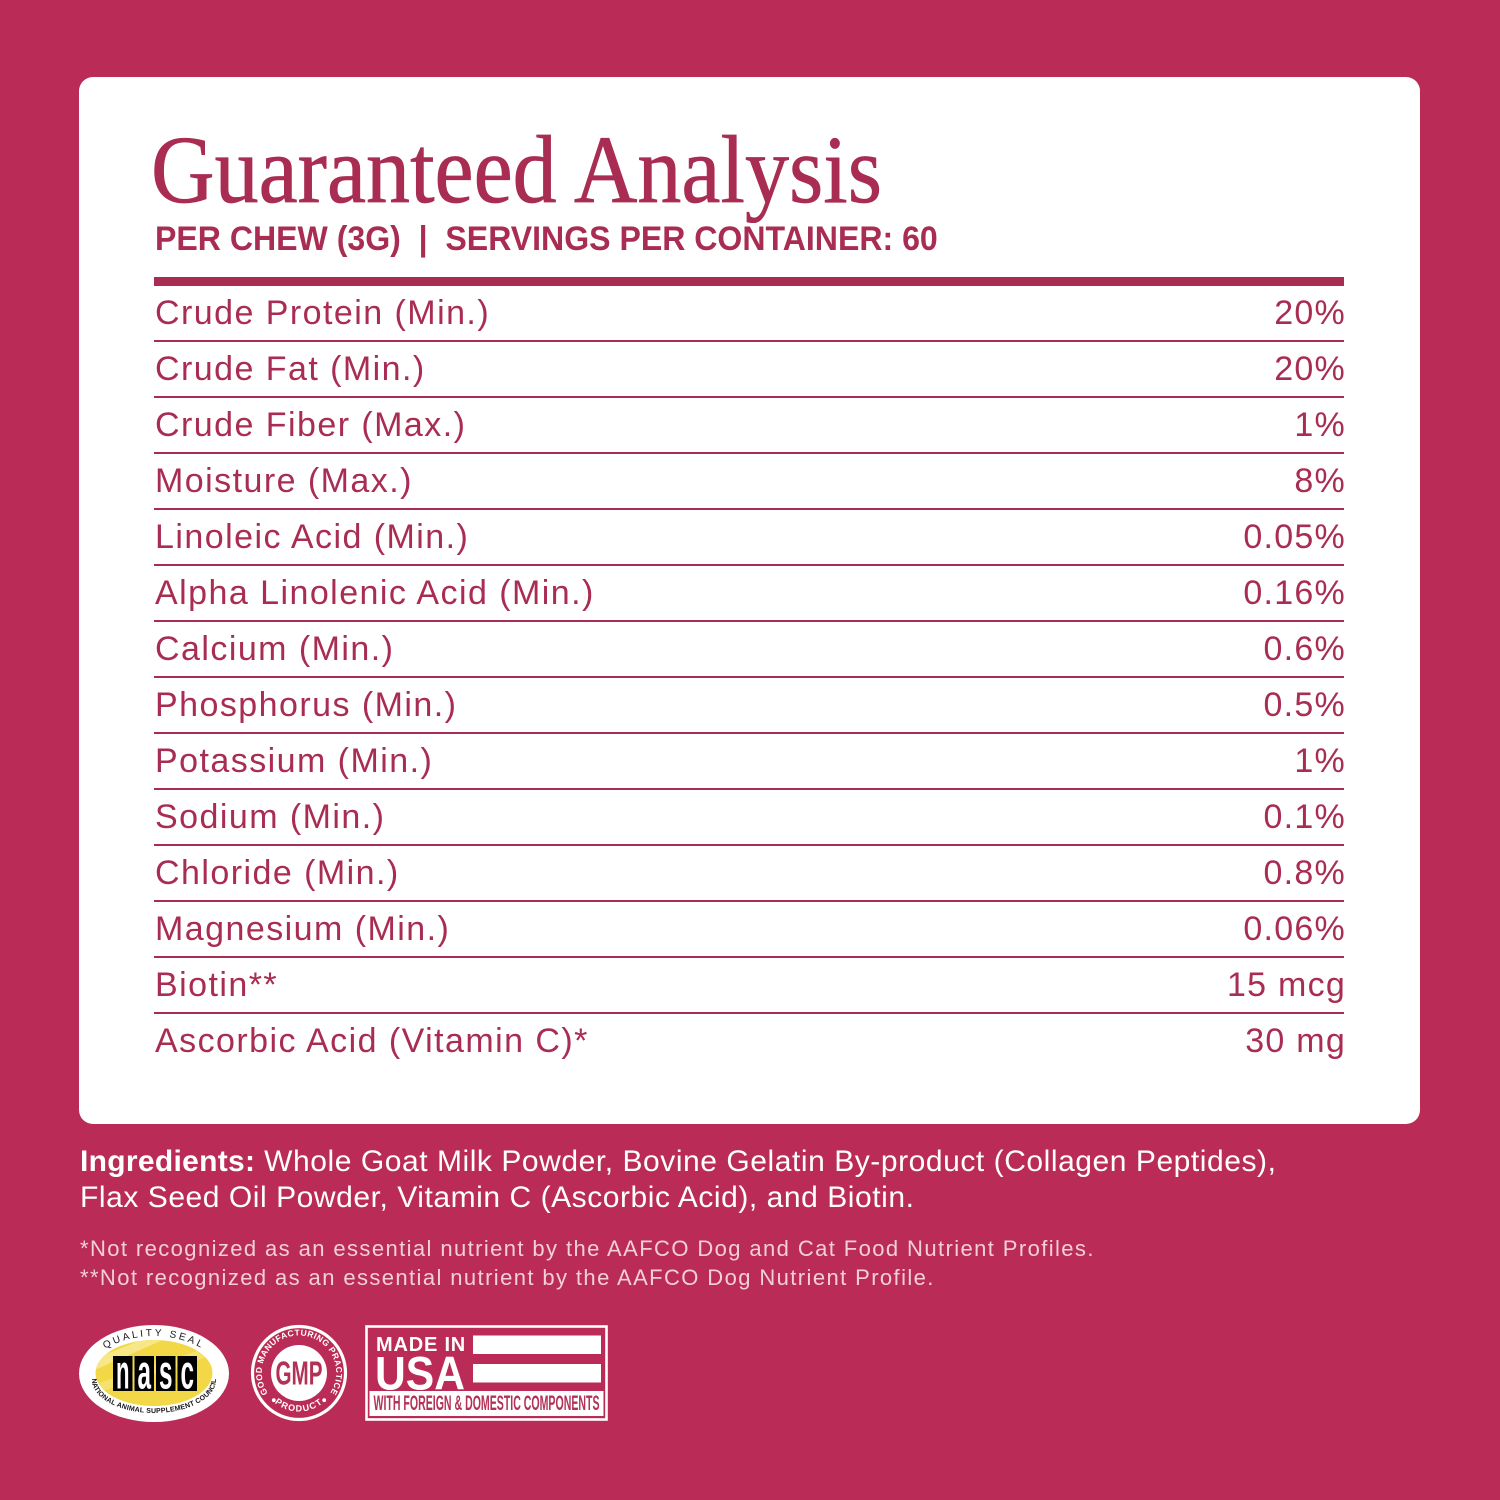 The image size is (1500, 1500). I want to click on svg-text: MADE IN, so click(421, 1345).